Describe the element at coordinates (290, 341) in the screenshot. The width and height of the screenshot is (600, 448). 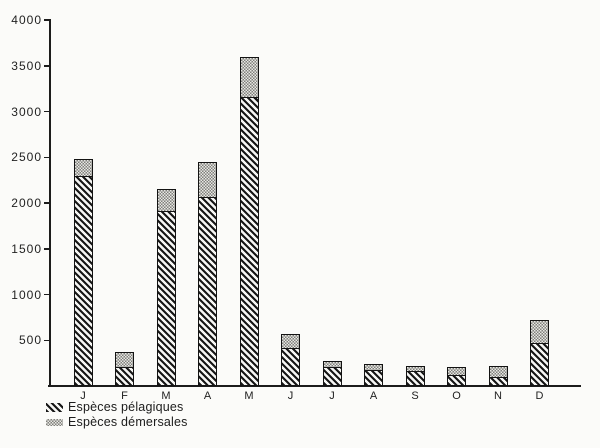
I see `bar-5-demersales` at that location.